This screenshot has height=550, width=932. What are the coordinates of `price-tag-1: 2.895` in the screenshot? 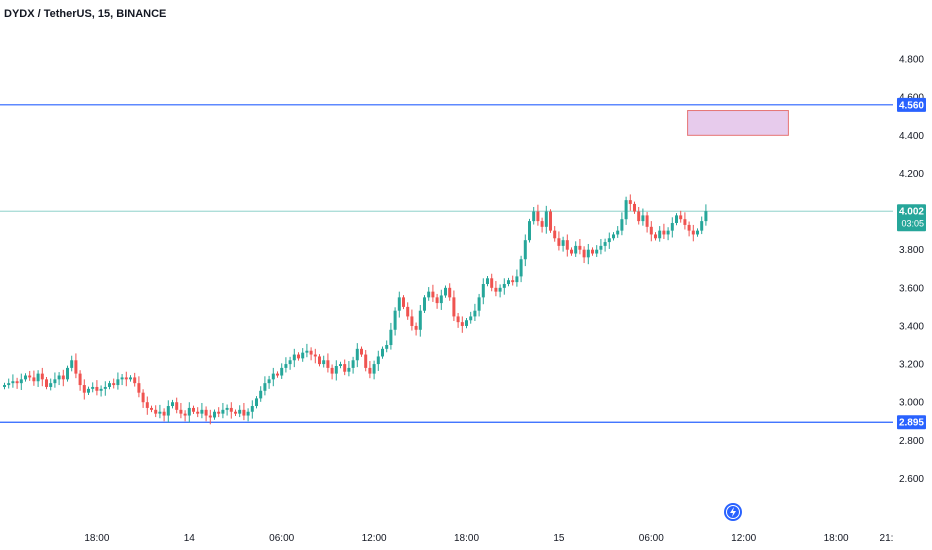 It's located at (911, 422).